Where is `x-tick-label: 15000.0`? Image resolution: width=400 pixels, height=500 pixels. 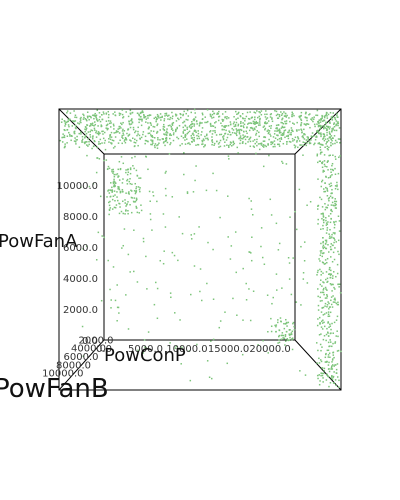 x-tick-label: 15000.0 is located at coordinates (228, 349).